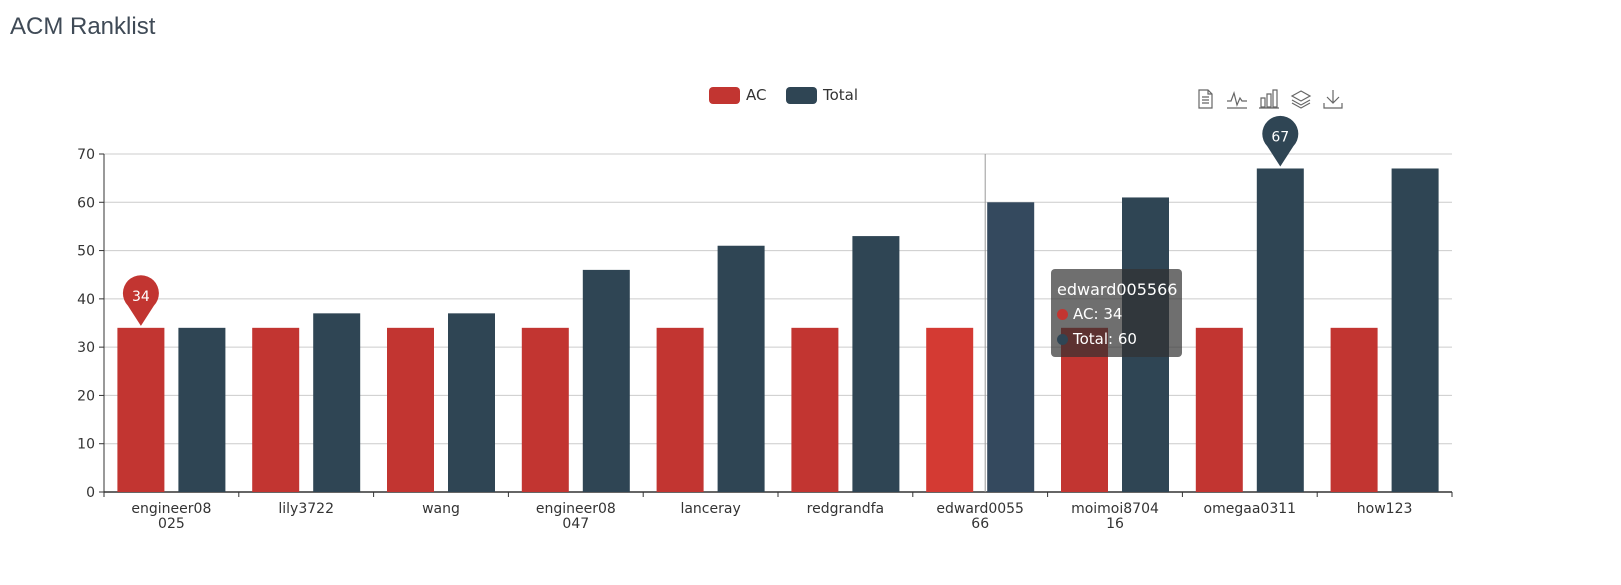 The image size is (1621, 585). Describe the element at coordinates (1117, 289) in the screenshot. I see `tooltip-title: edward005566` at that location.